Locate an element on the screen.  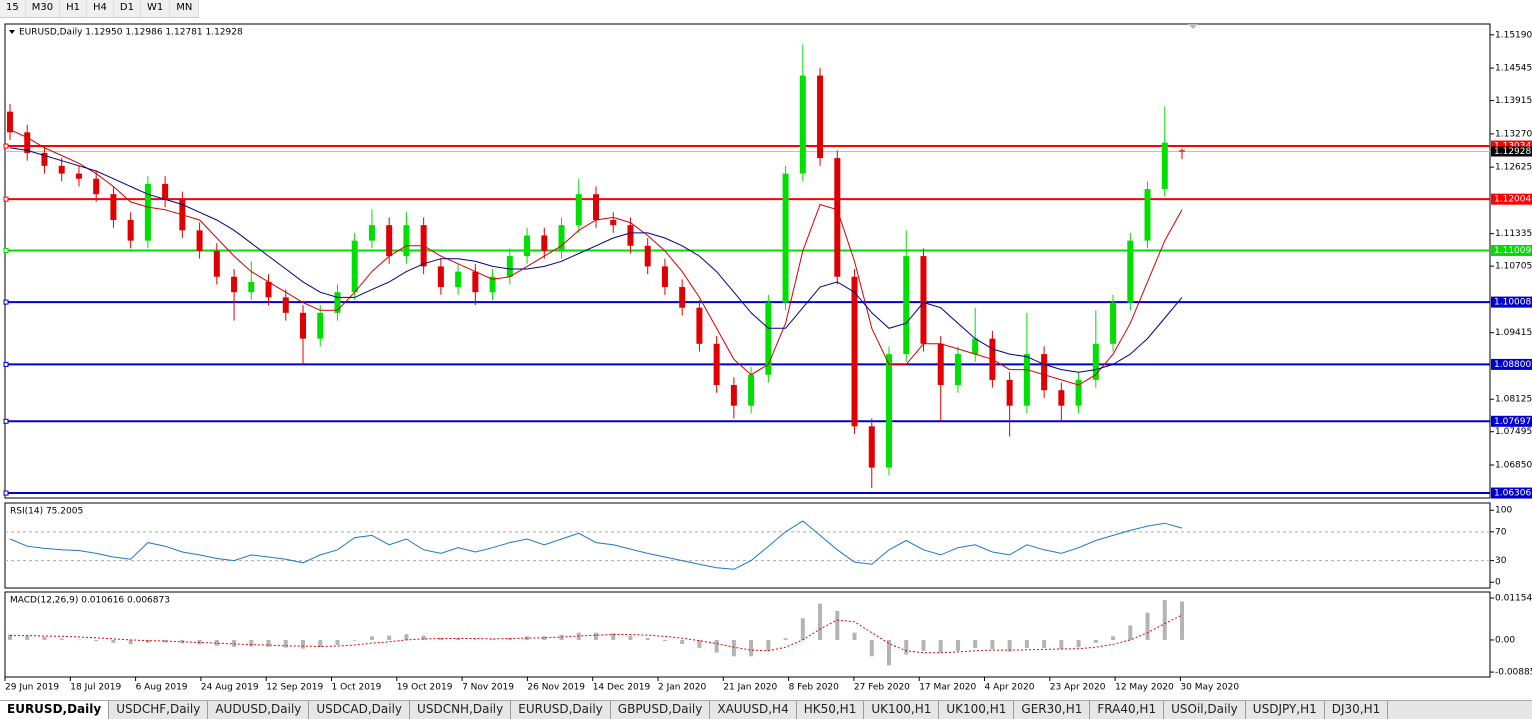
timeframe-button: MN is located at coordinates (185, 8).